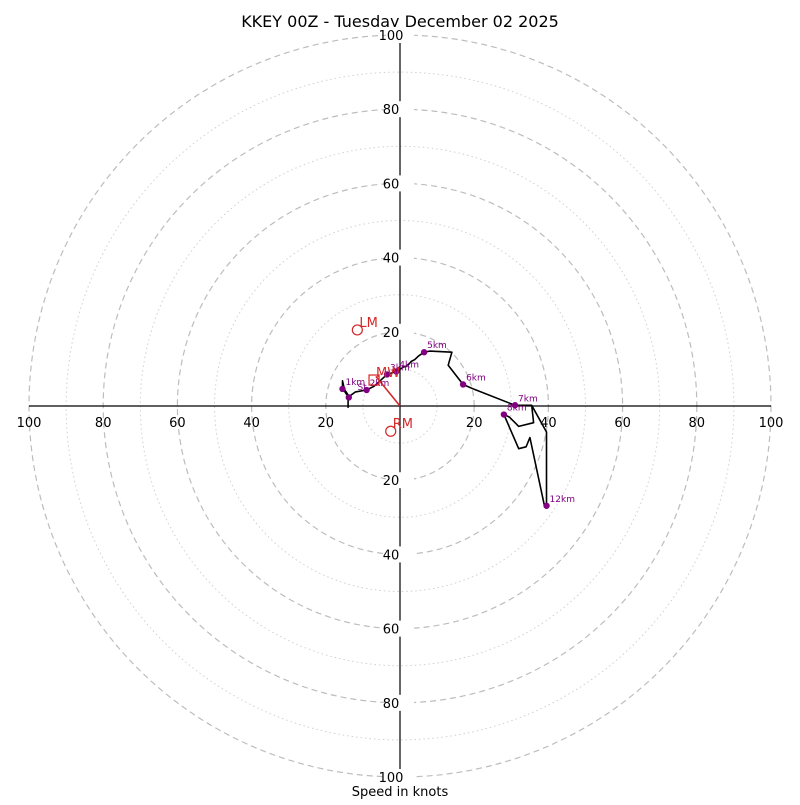  I want to click on x-axis-label: Speed in knots, so click(400, 792).